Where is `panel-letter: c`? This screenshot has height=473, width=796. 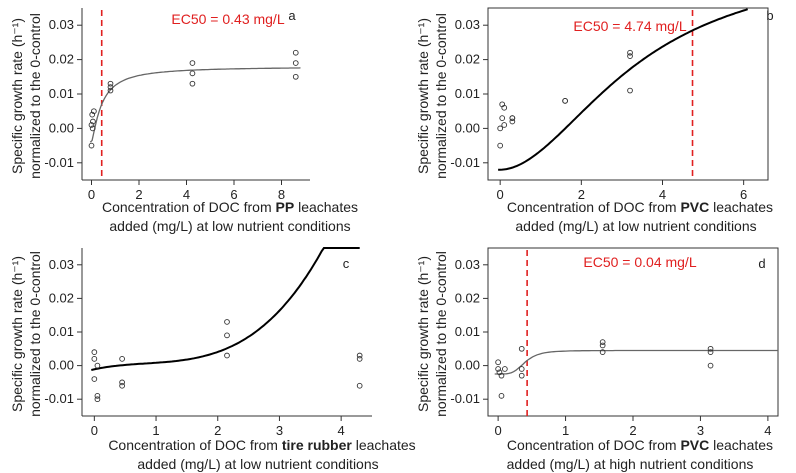
panel-letter: c is located at coordinates (346, 263).